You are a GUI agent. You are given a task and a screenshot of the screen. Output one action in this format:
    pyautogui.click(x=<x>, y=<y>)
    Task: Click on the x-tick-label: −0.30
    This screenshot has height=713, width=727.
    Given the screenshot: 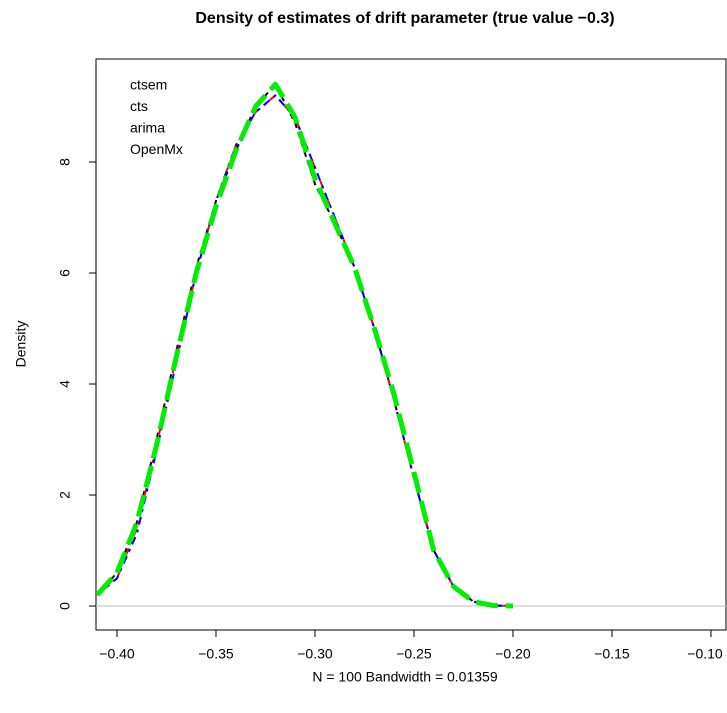 What is the action you would take?
    pyautogui.click(x=315, y=654)
    